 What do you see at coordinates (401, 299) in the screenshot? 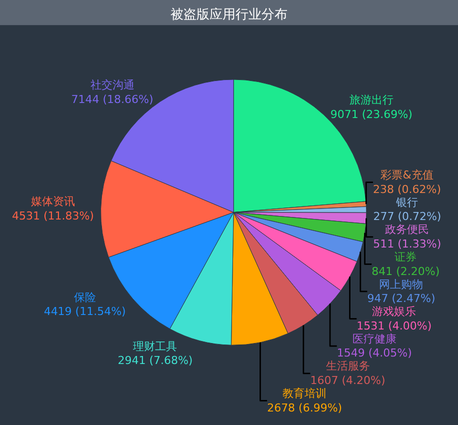
I see `data-label: 947 (2.47%)` at bounding box center [401, 299].